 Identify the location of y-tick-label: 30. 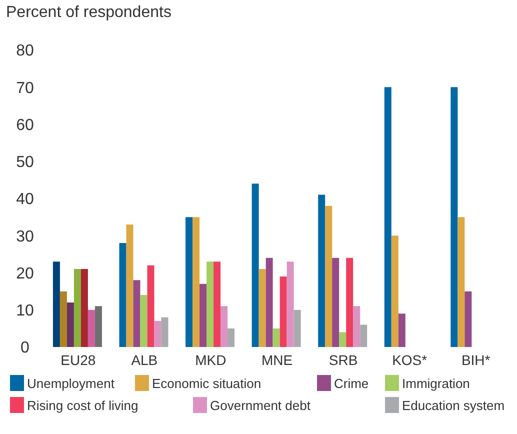
(25, 237).